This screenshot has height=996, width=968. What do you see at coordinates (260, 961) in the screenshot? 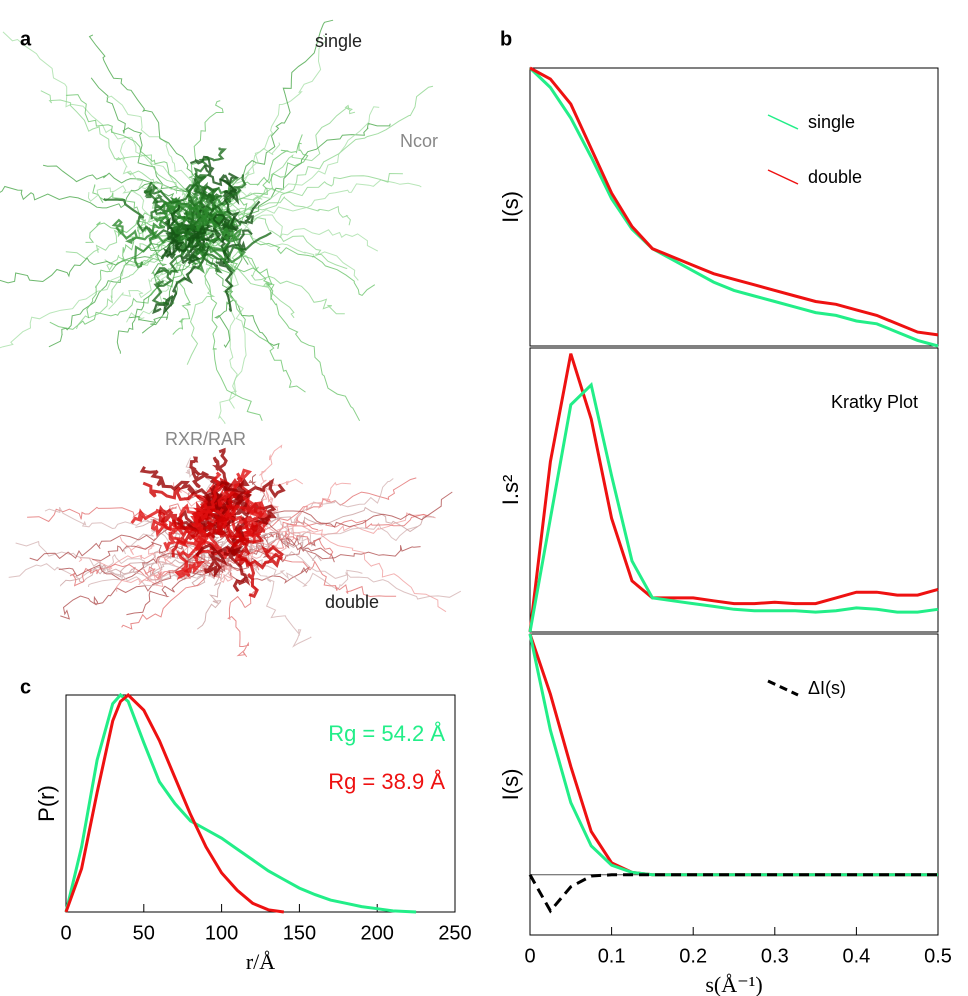
I see `x-axis-label: r/Å` at bounding box center [260, 961].